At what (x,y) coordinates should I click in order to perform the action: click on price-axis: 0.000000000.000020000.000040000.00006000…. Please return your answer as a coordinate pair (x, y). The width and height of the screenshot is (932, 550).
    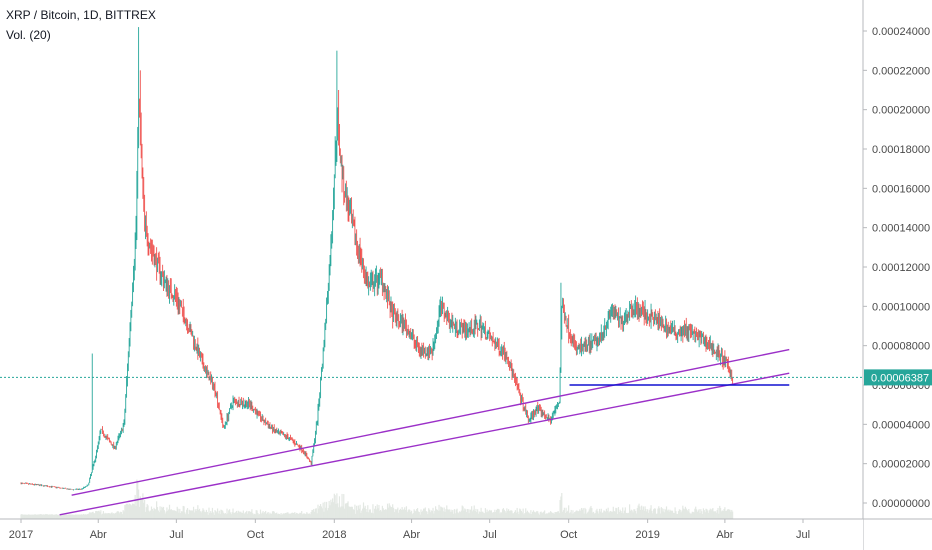
    Looking at the image, I should click on (896, 268).